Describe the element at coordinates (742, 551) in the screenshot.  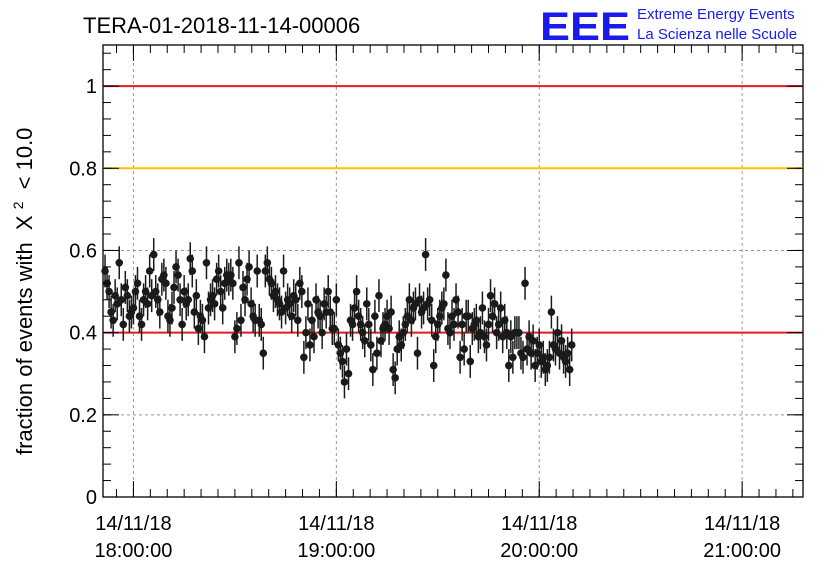
I see `x-tick-time: 21:00:00` at that location.